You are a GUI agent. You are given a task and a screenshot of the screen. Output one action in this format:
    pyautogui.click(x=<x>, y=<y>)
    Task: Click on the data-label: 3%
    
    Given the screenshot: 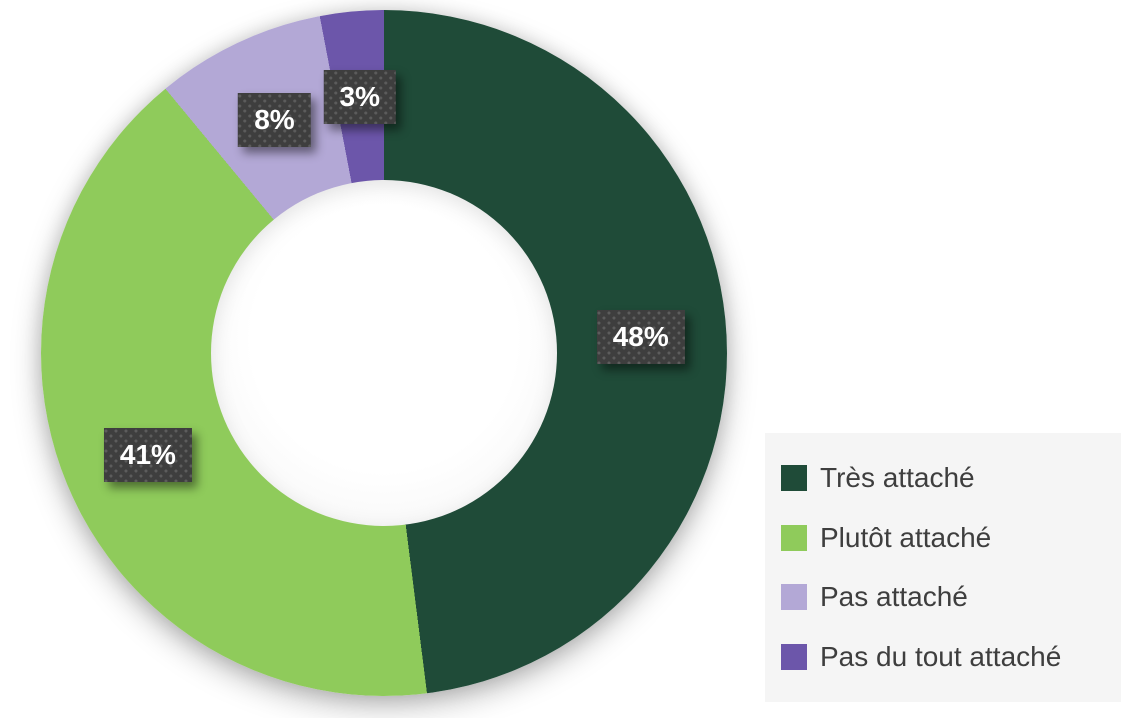 What is the action you would take?
    pyautogui.click(x=360, y=97)
    